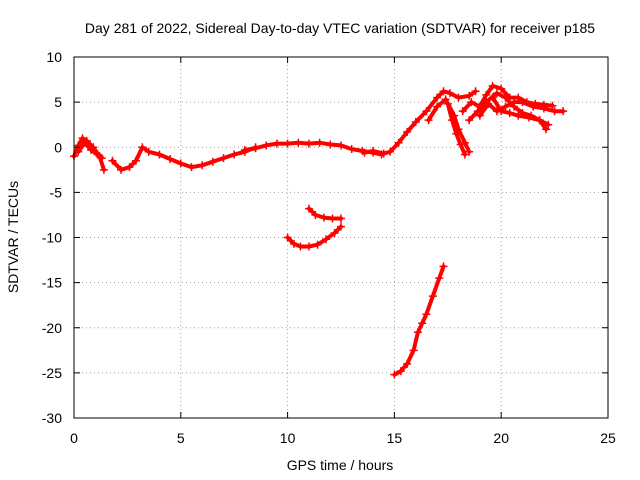 Image resolution: width=640 pixels, height=480 pixels. Describe the element at coordinates (52, 283) in the screenshot. I see `y-tick-label: -15` at that location.